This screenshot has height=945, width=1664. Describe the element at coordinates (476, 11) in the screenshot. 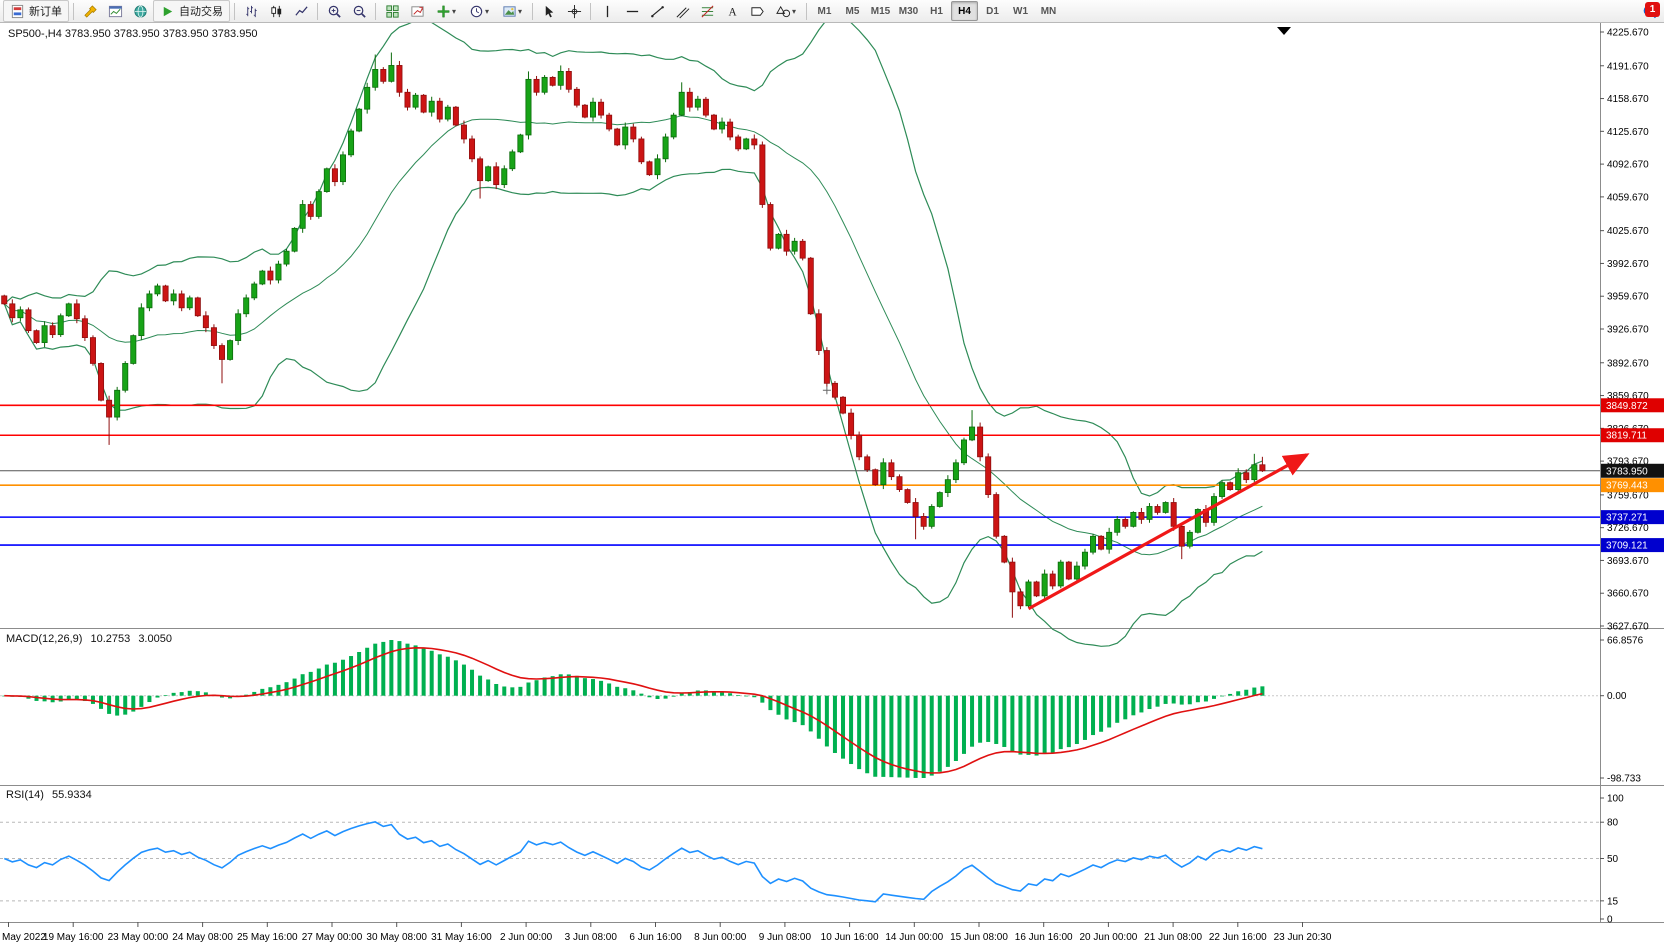

I see `clock-icon` at that location.